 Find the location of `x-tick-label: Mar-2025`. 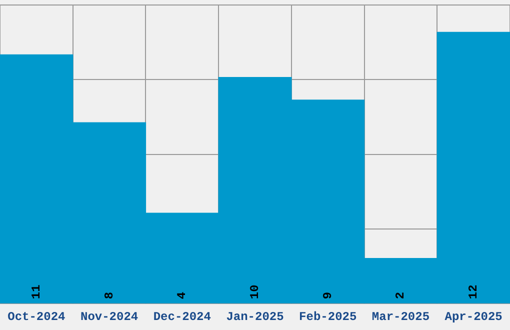

x-tick-label: Mar-2025 is located at coordinates (401, 317).